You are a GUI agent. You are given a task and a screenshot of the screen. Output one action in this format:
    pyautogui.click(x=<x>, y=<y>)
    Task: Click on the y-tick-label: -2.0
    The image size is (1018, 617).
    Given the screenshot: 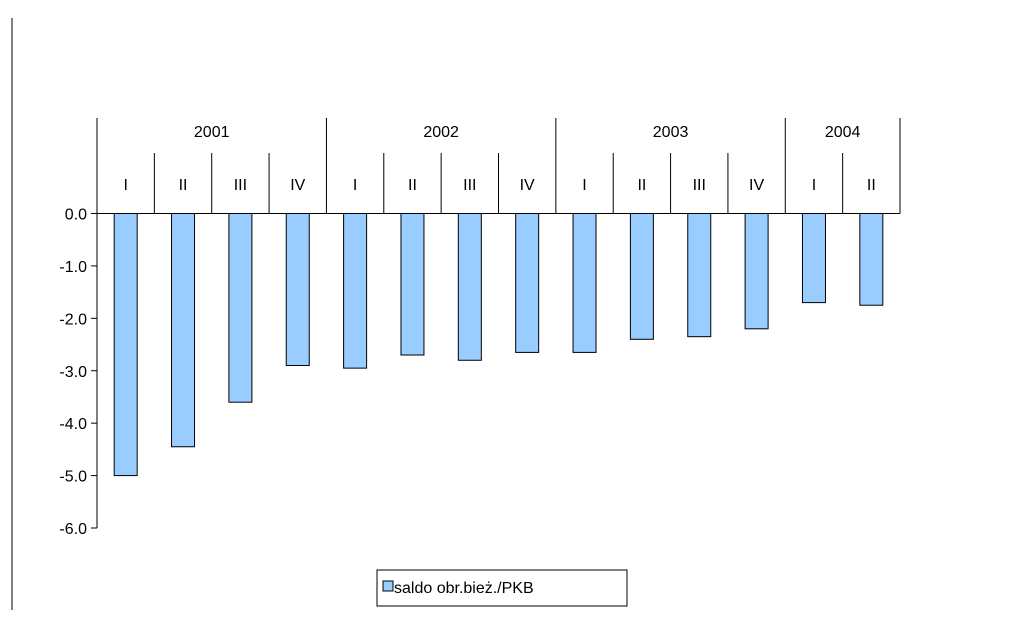 What is the action you would take?
    pyautogui.click(x=73, y=319)
    